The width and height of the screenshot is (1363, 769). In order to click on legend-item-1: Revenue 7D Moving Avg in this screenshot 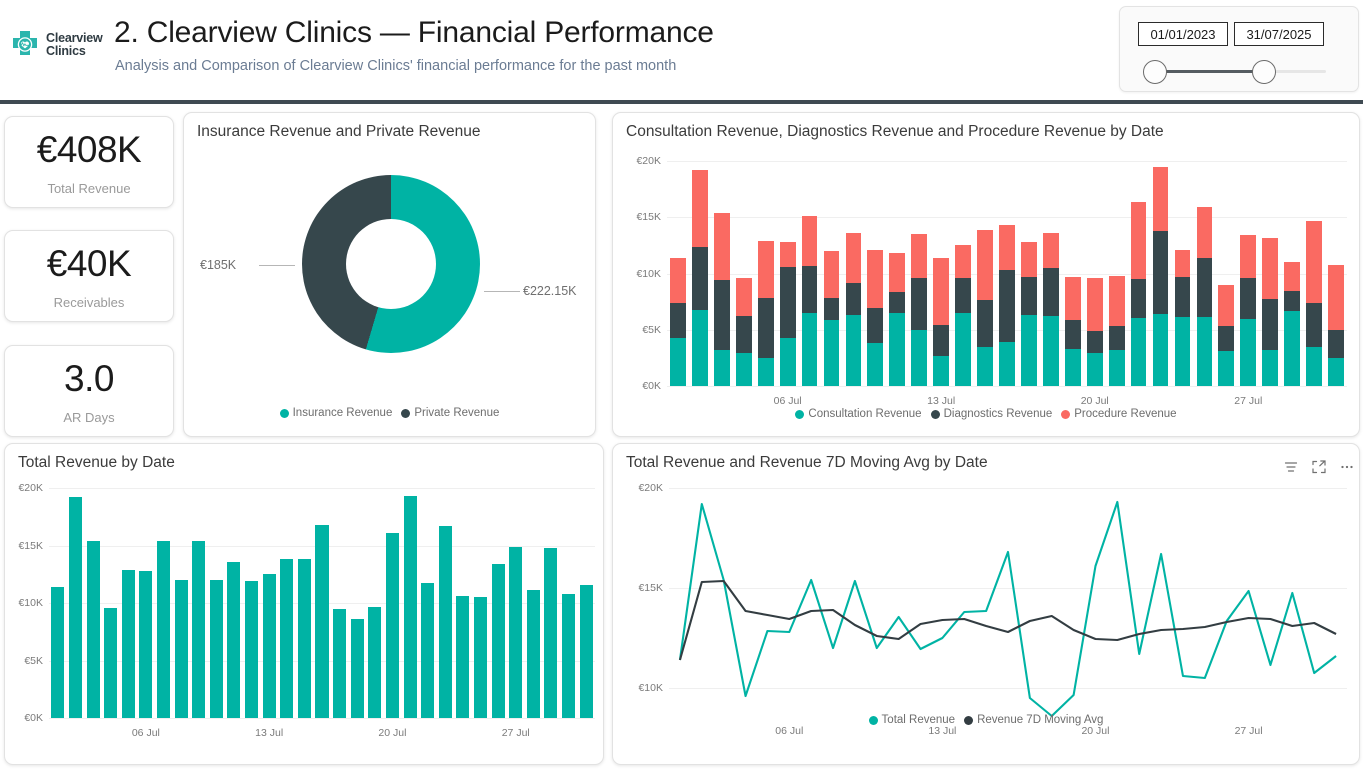, I will do `click(1033, 720)`.